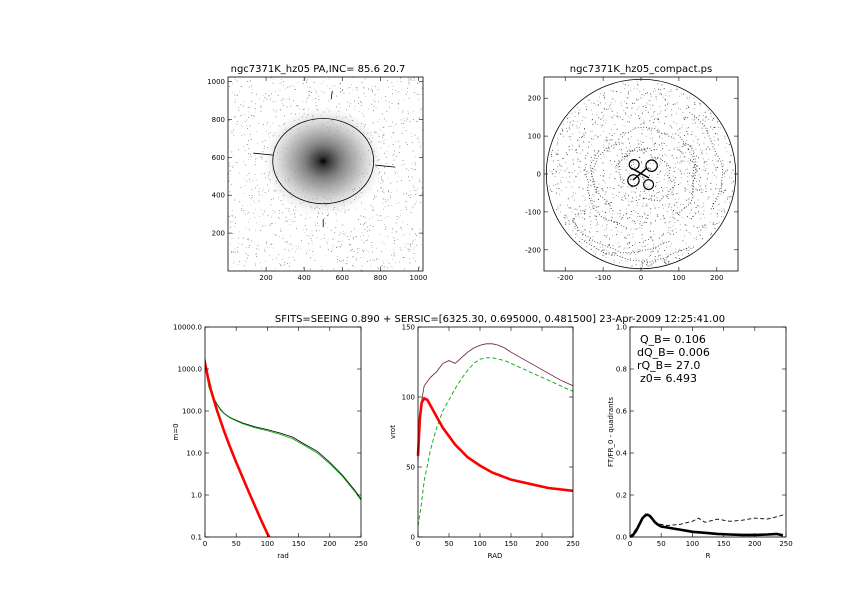 This screenshot has height=595, width=842. I want to click on profile-panel-ylabel: m=0, so click(176, 431).